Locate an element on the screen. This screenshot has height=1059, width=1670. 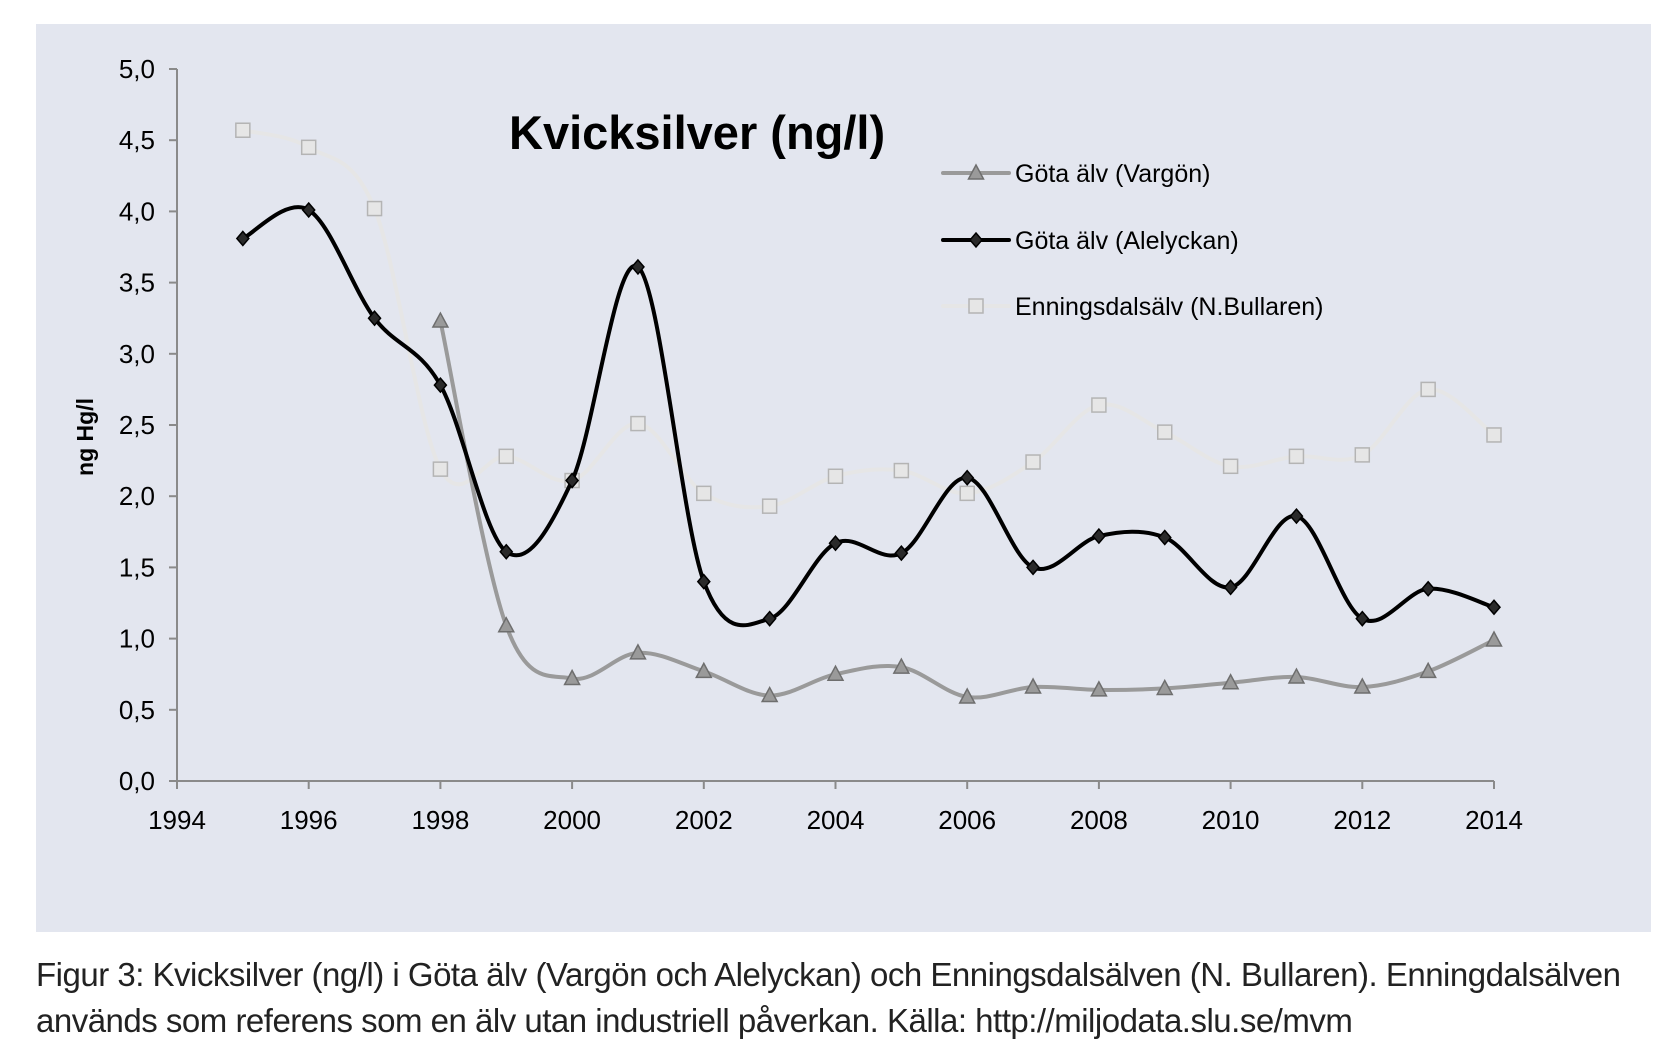
legend-label: Göta älv (Alelyckan) is located at coordinates (1127, 241).